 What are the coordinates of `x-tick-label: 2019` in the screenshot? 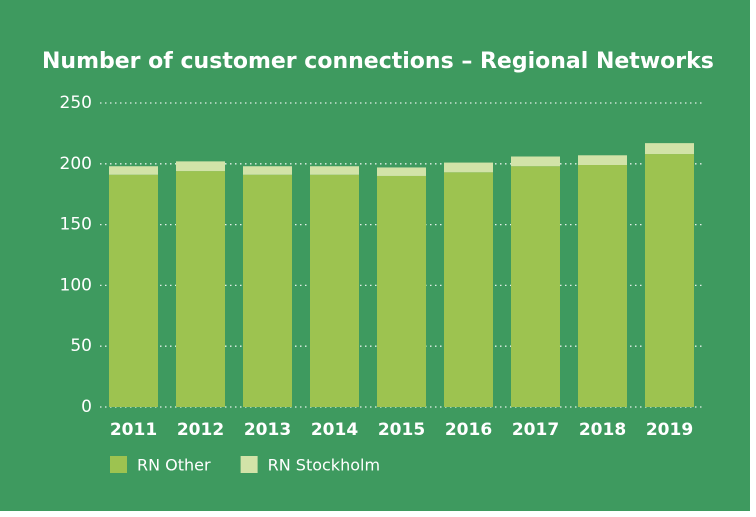 It's located at (669, 430).